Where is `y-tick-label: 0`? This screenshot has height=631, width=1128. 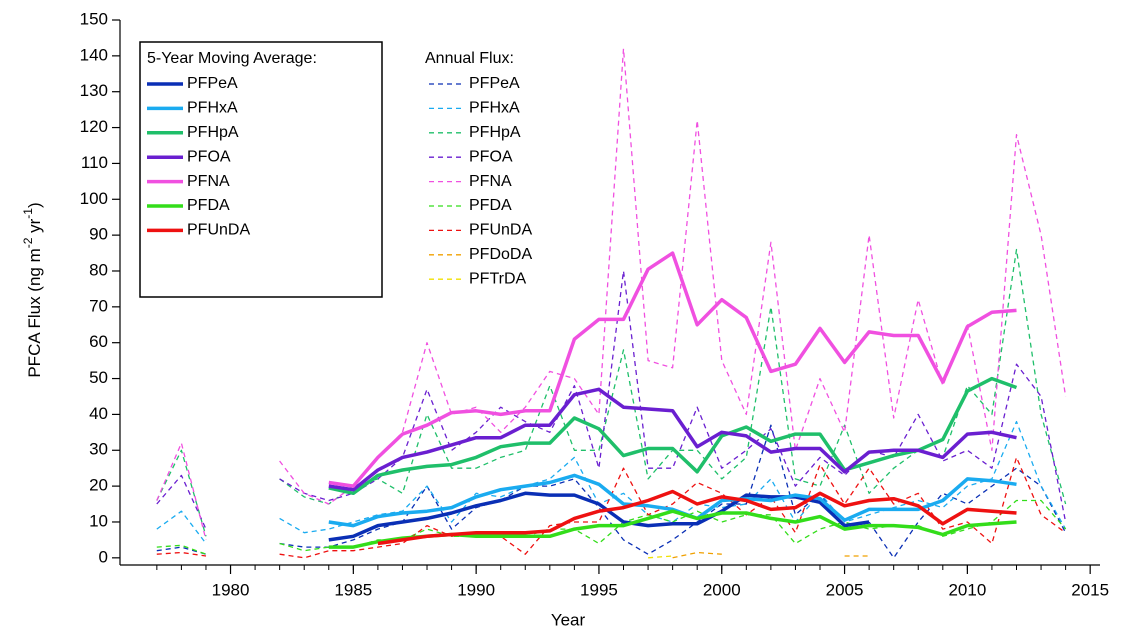 y-tick-label: 0 is located at coordinates (103, 556).